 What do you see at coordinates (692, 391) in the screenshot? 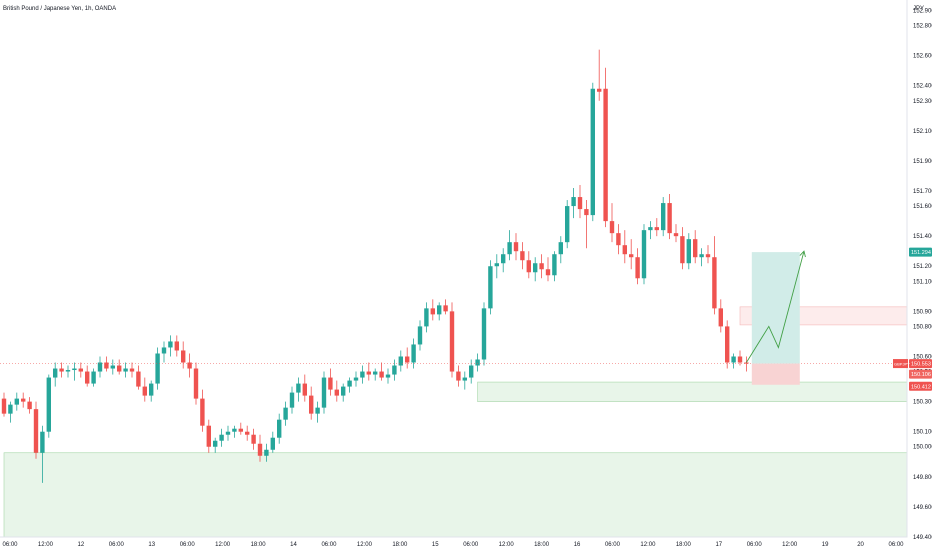
I see `zone-demand` at bounding box center [692, 391].